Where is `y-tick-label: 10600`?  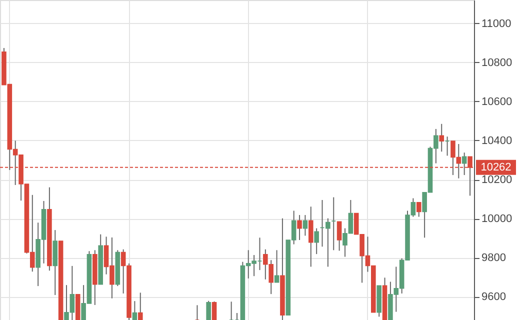
y-tick-label: 10600 is located at coordinates (497, 102).